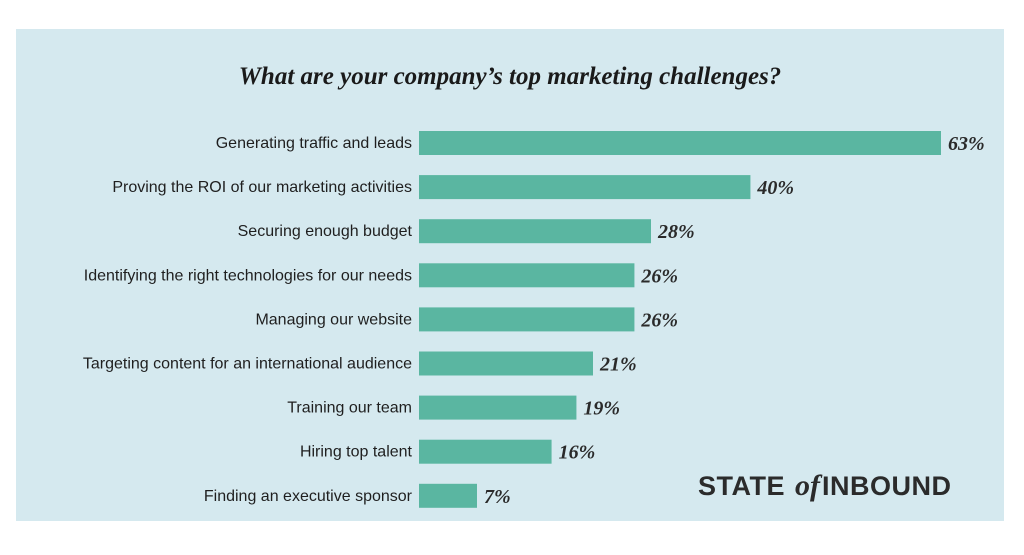 The width and height of the screenshot is (1024, 555). I want to click on value-label: 19%, so click(601, 409).